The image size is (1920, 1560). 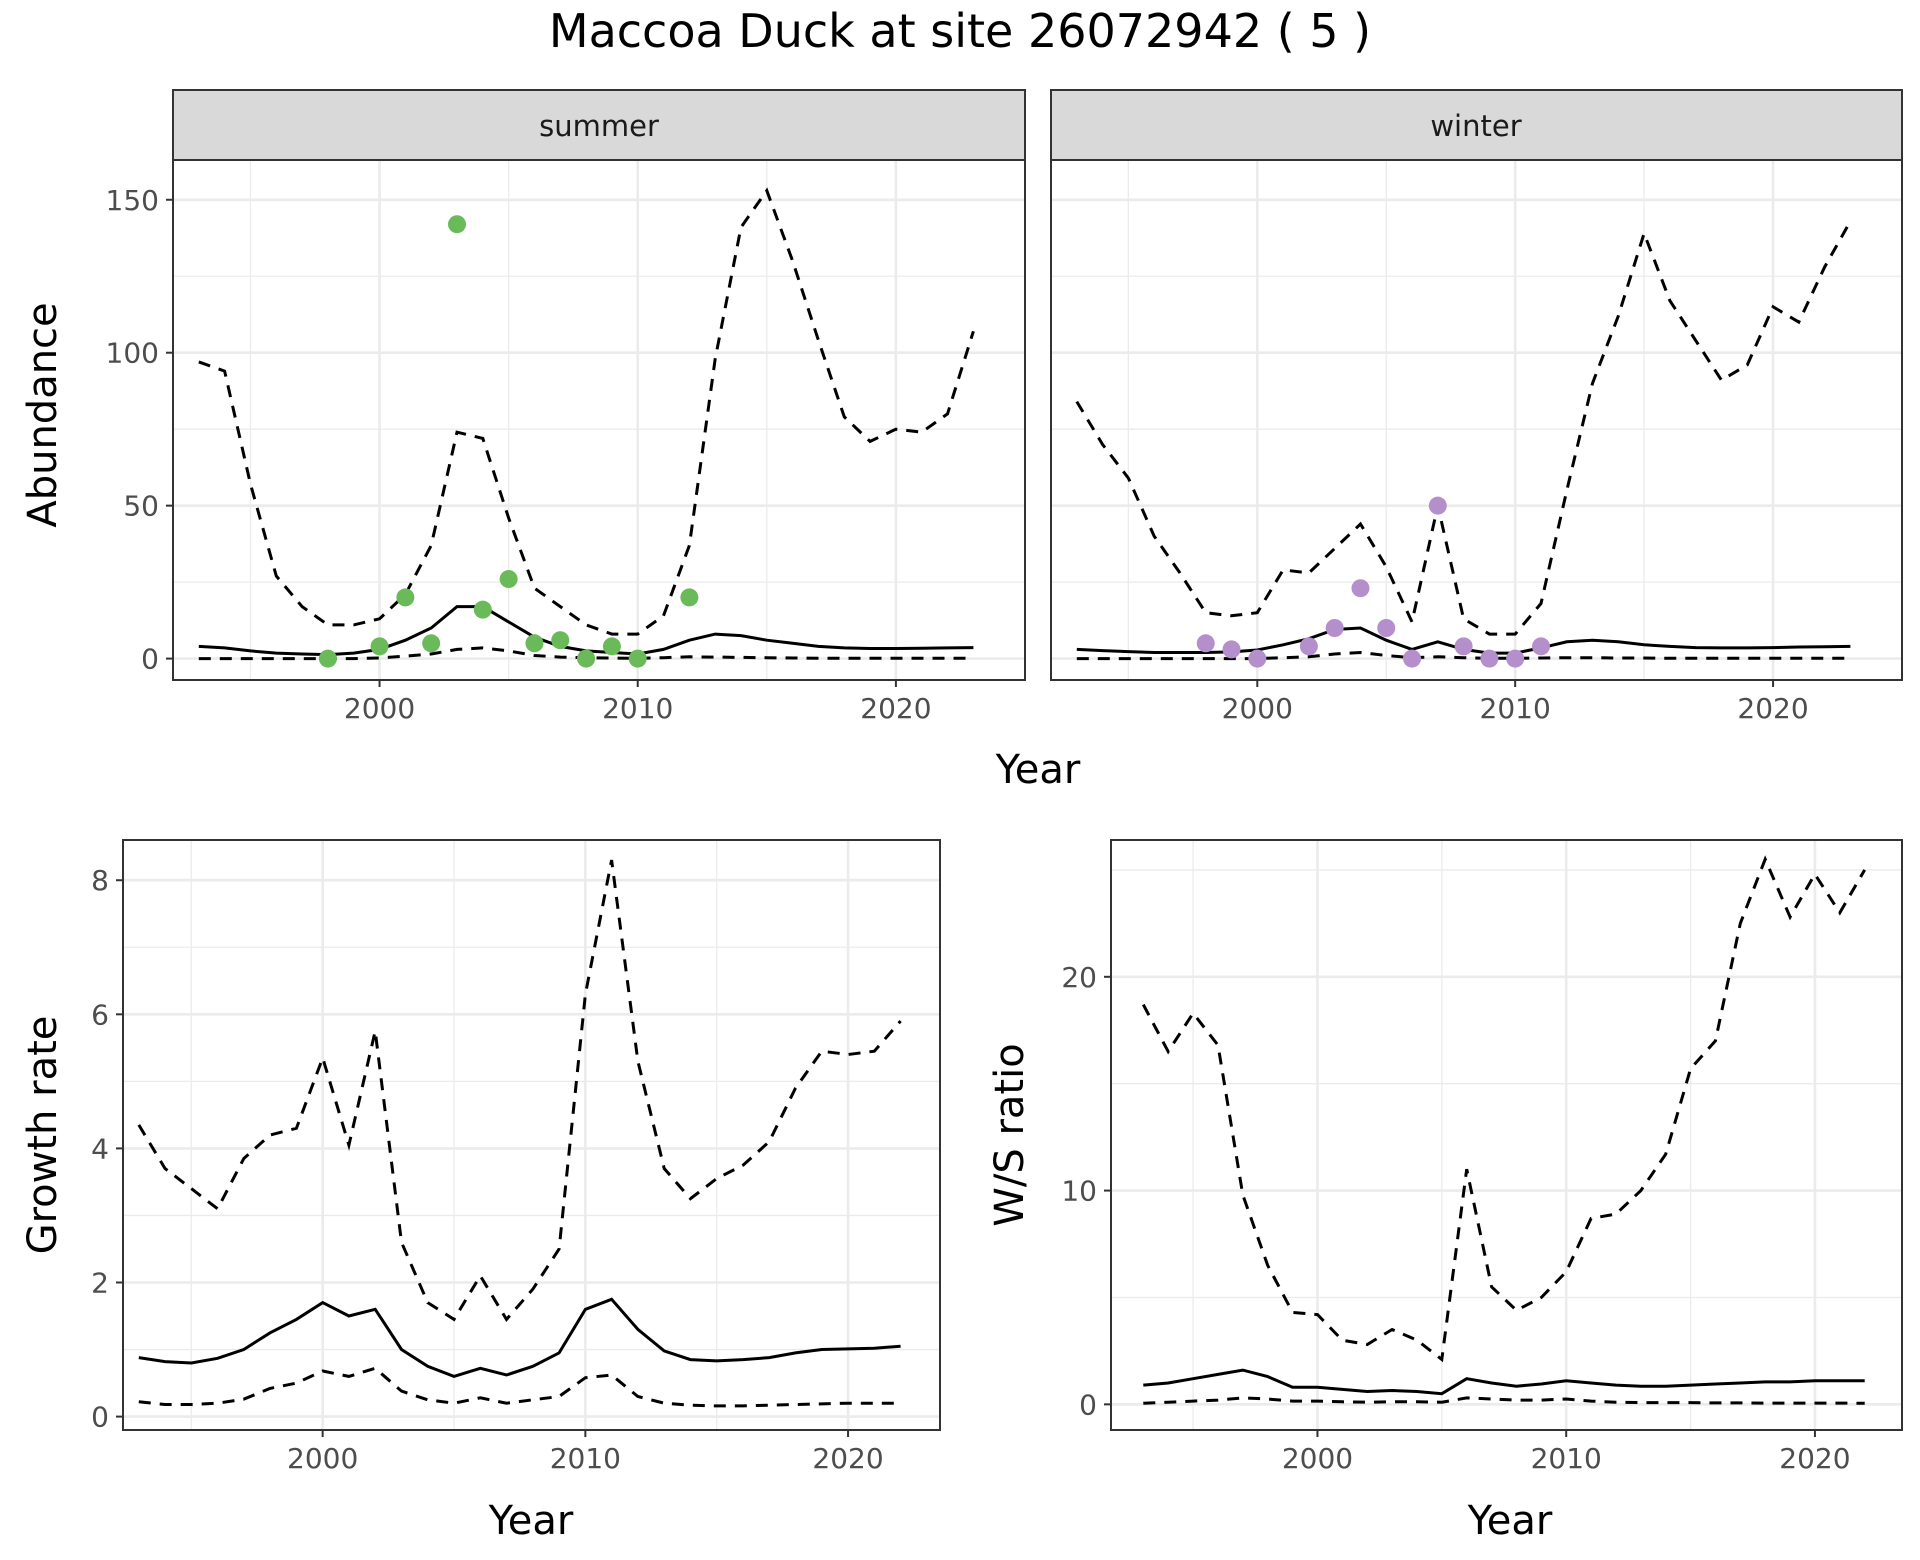 What do you see at coordinates (100, 880) in the screenshot?
I see `y-tick-label: 8` at bounding box center [100, 880].